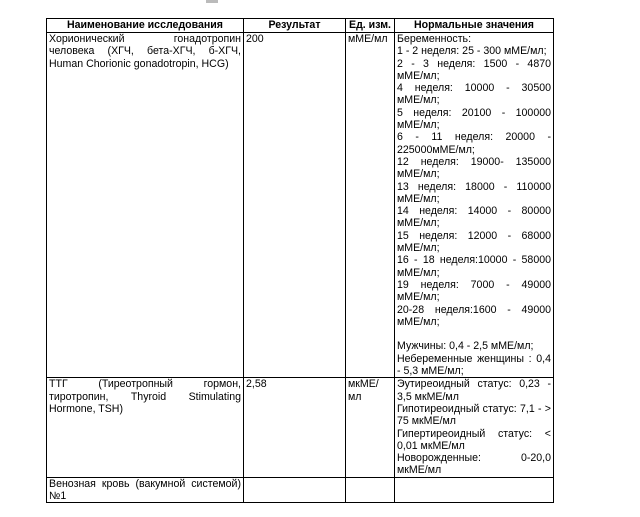 The height and width of the screenshot is (517, 640). I want to click on scan-artifact, so click(212, 1).